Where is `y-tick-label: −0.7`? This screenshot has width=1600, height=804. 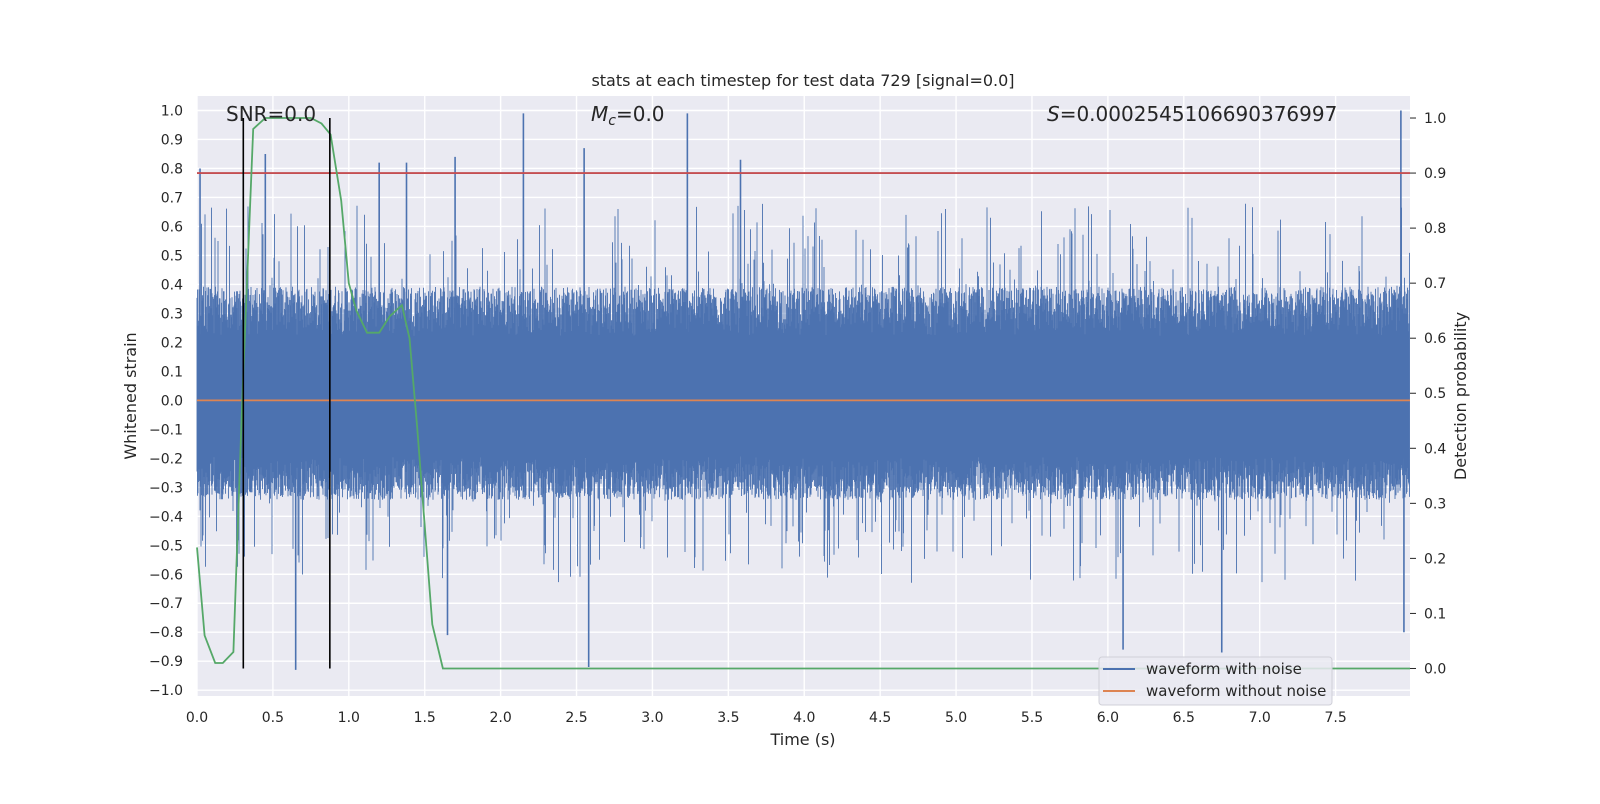 y-tick-label: −0.7 is located at coordinates (166, 604).